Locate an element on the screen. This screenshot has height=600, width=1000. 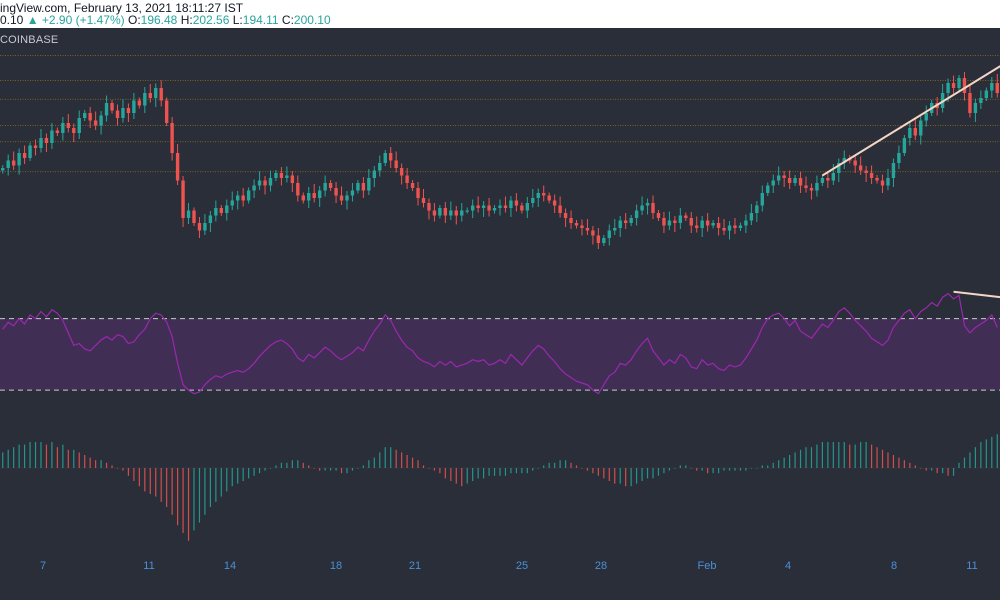
price-trendline is located at coordinates (910, 104).